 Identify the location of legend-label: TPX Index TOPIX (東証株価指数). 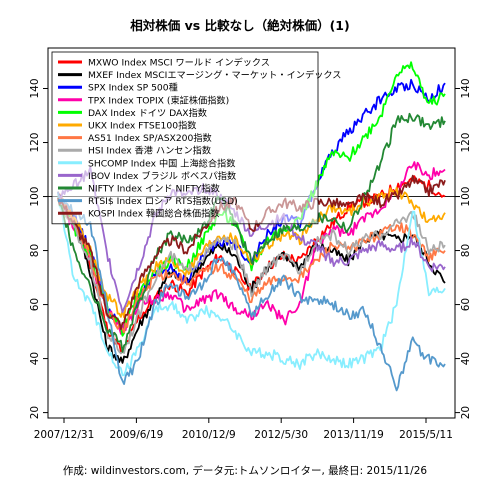
(158, 100).